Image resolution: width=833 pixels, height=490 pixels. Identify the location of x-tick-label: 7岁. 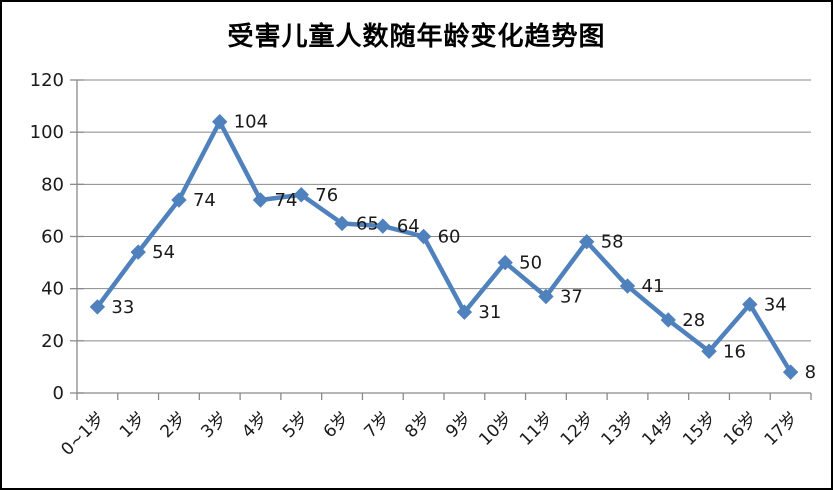
(378, 425).